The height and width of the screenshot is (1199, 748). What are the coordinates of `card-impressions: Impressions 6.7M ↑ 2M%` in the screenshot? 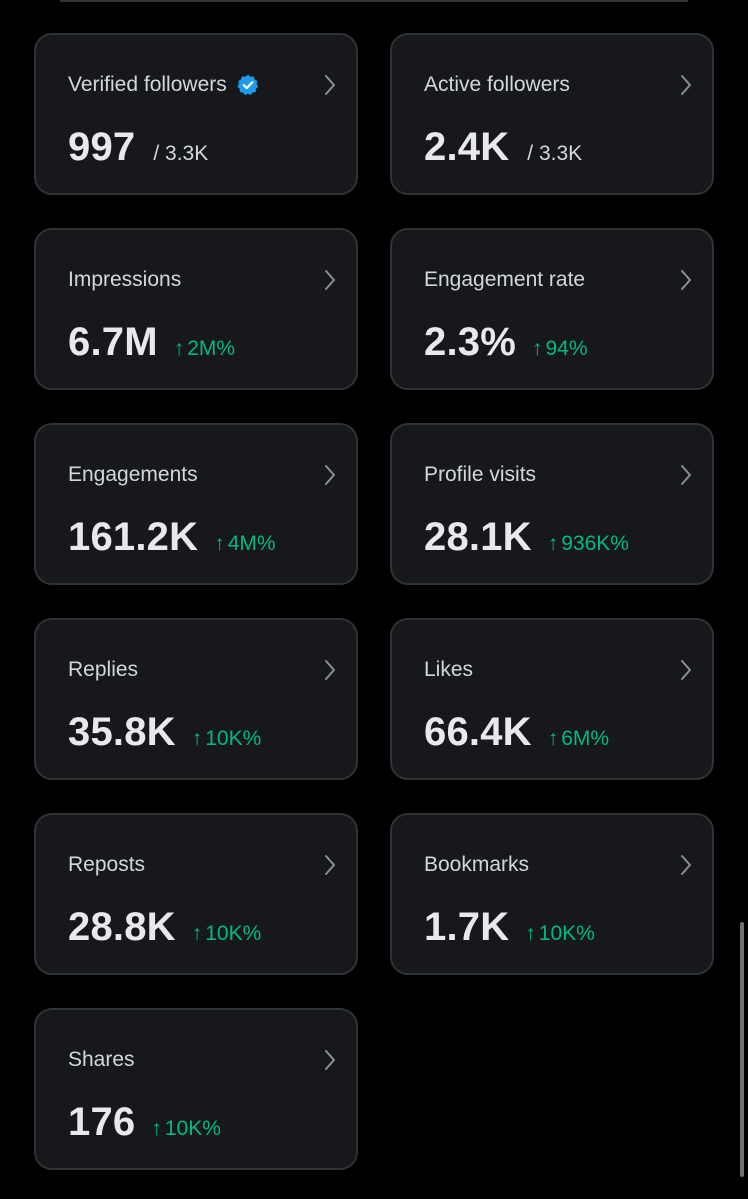 It's located at (196, 309).